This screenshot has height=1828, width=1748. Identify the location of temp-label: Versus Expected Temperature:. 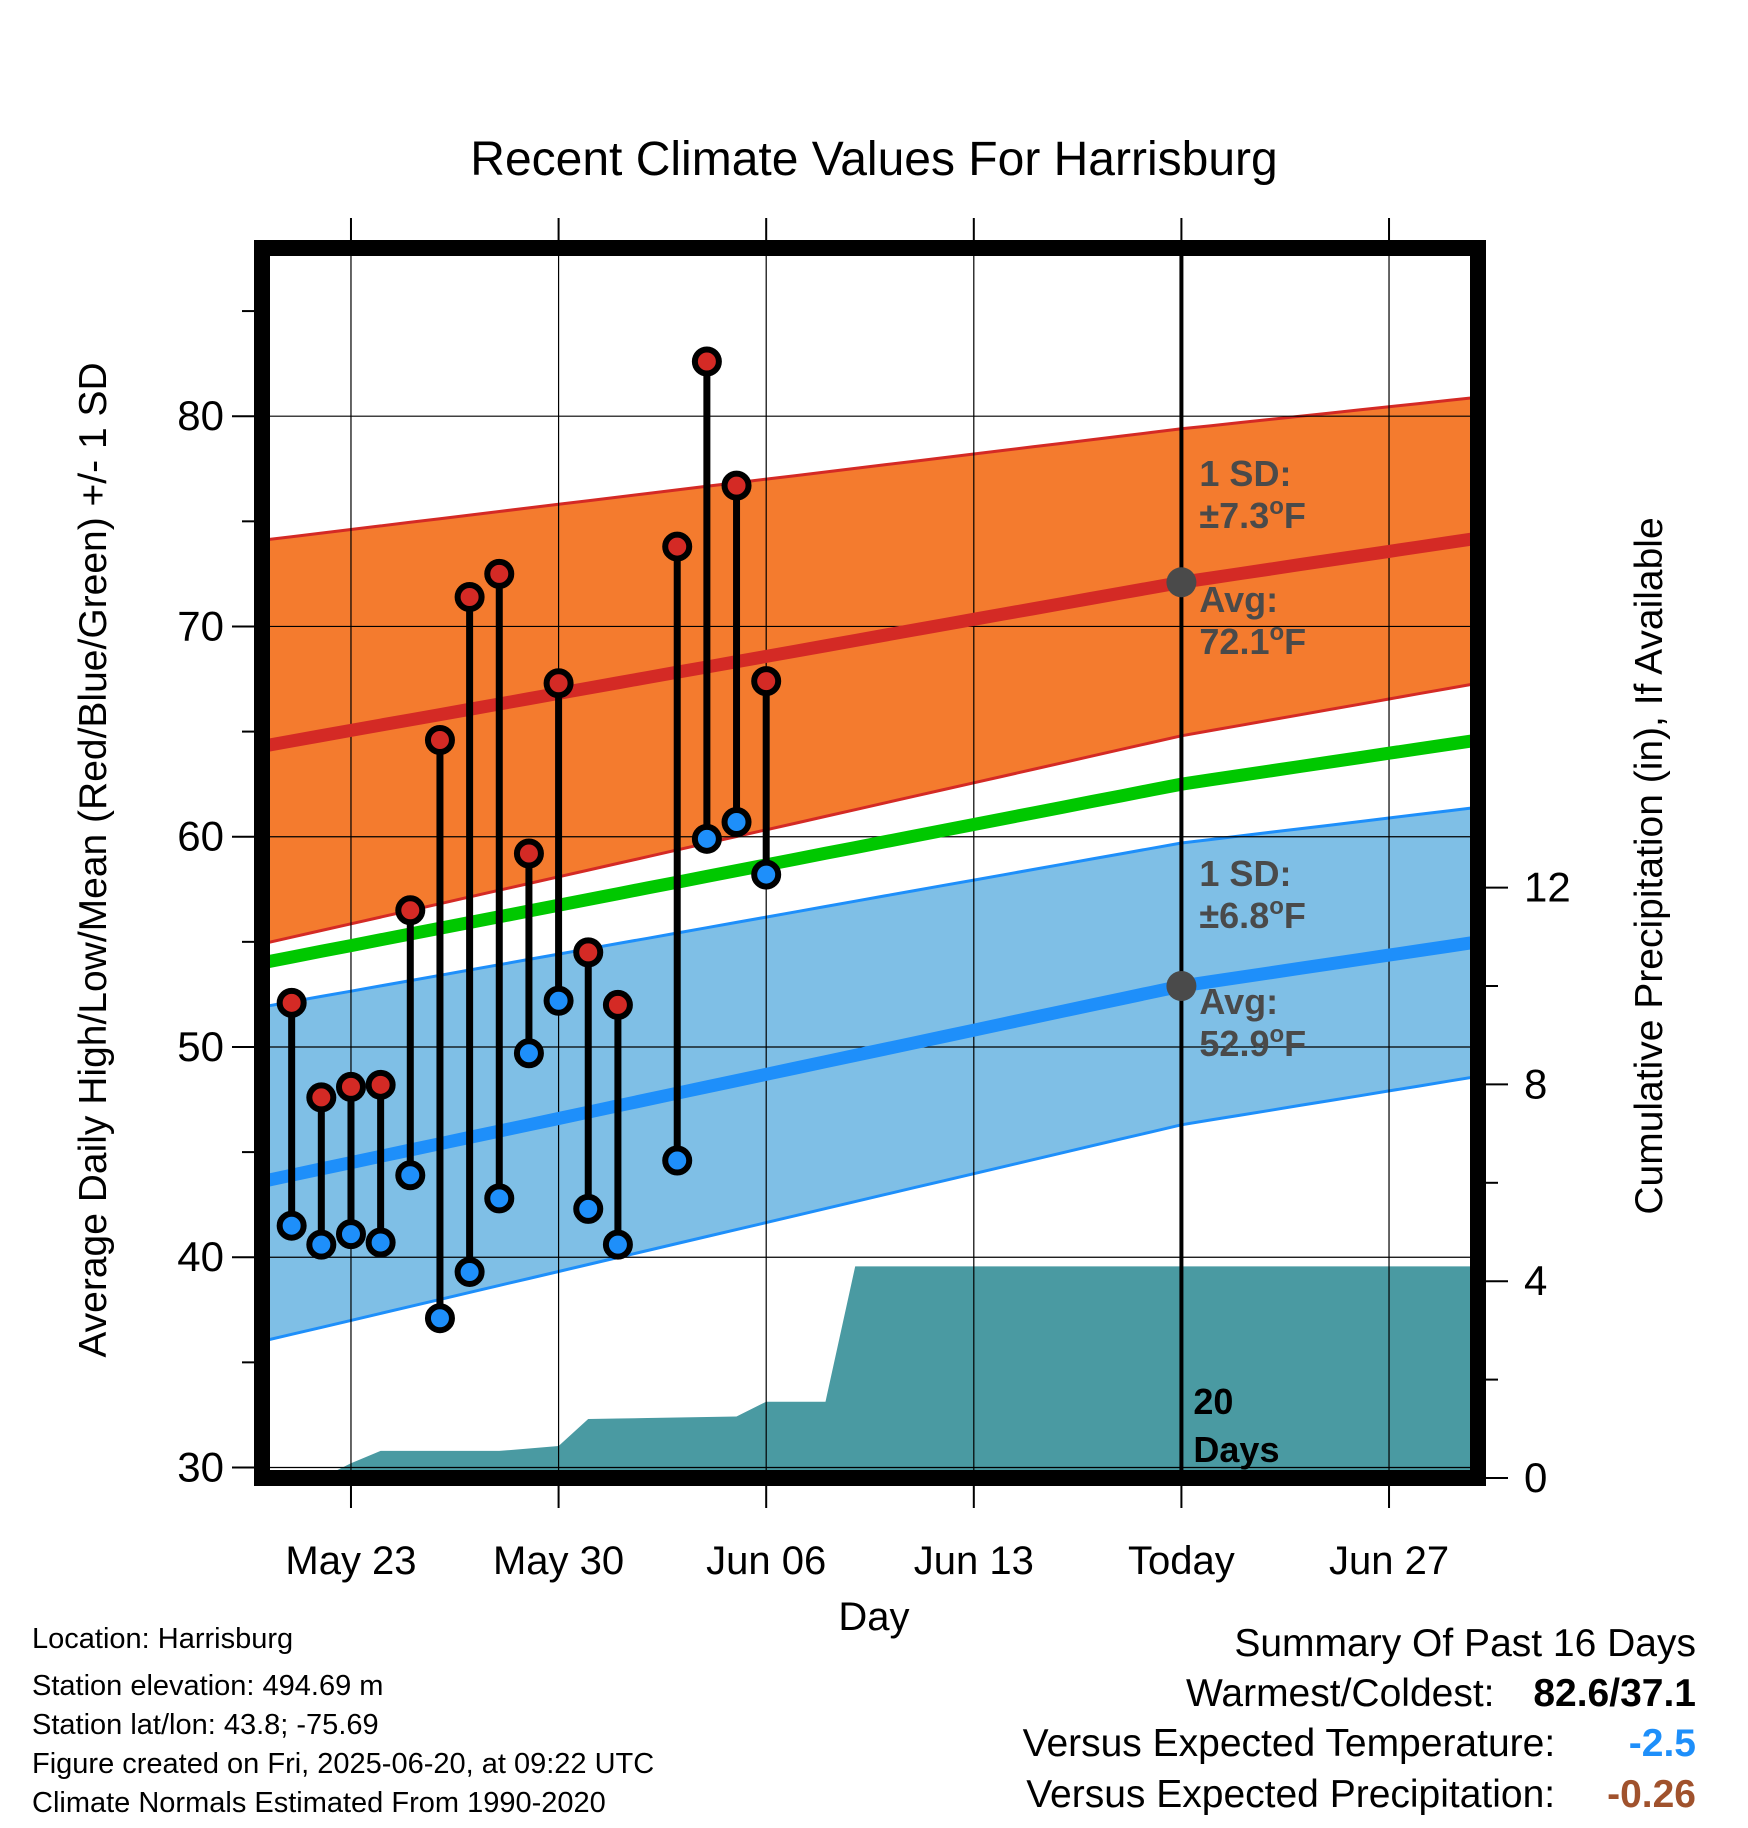
(1289, 1743).